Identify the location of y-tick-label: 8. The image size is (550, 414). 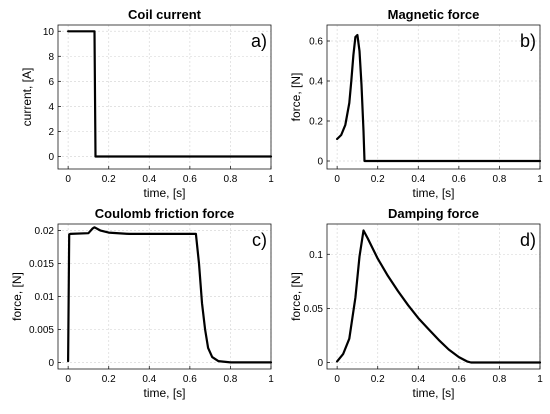
(51, 57).